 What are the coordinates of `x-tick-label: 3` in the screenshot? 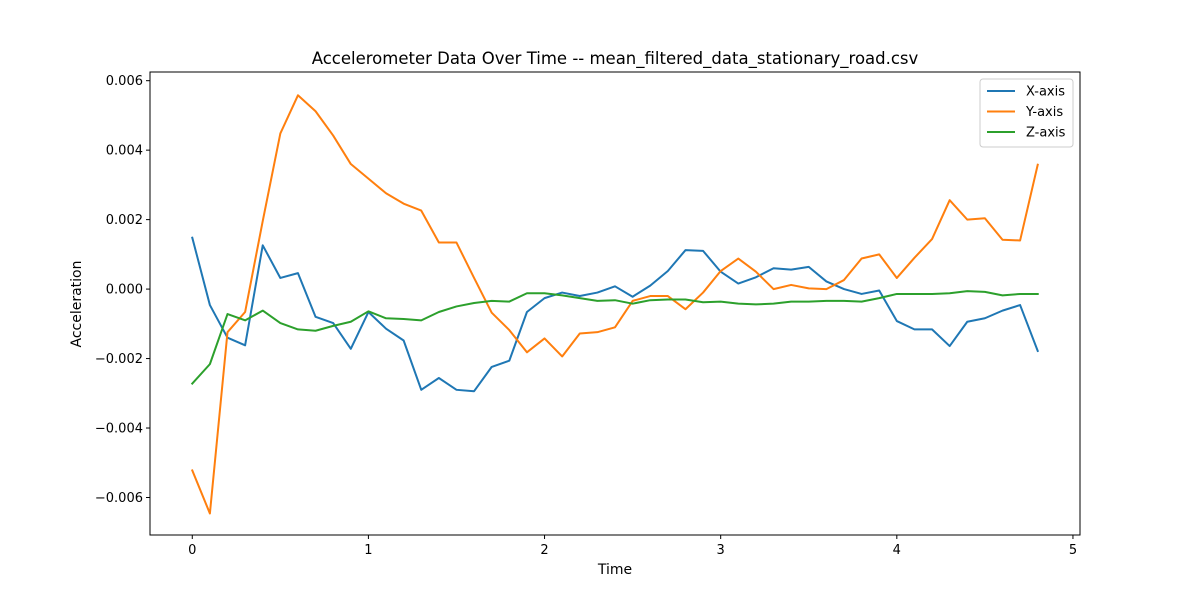 It's located at (721, 550).